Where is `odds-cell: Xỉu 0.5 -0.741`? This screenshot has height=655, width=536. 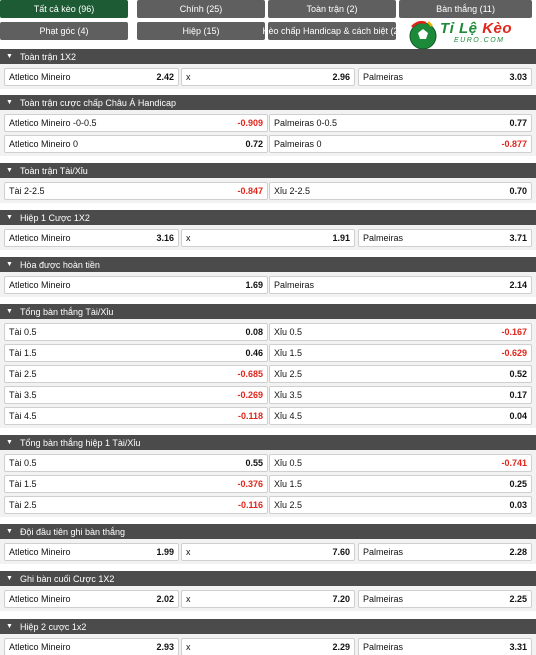 odds-cell: Xỉu 0.5 -0.741 is located at coordinates (400, 463).